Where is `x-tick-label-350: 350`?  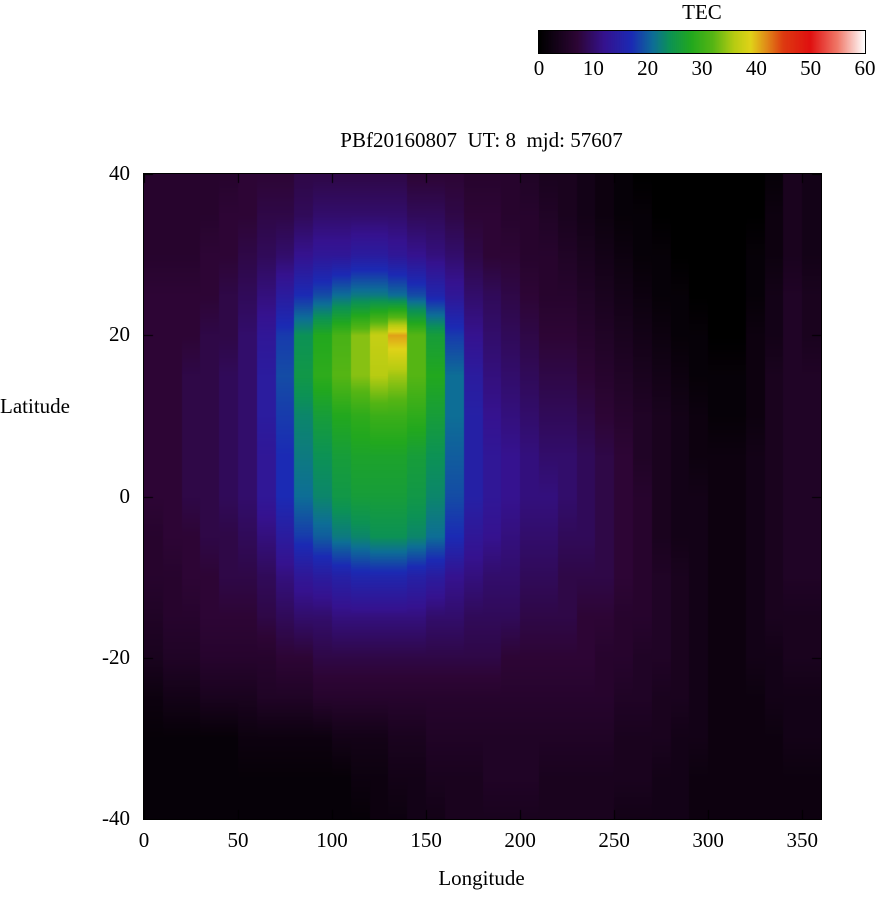
x-tick-label-350: 350 is located at coordinates (802, 840).